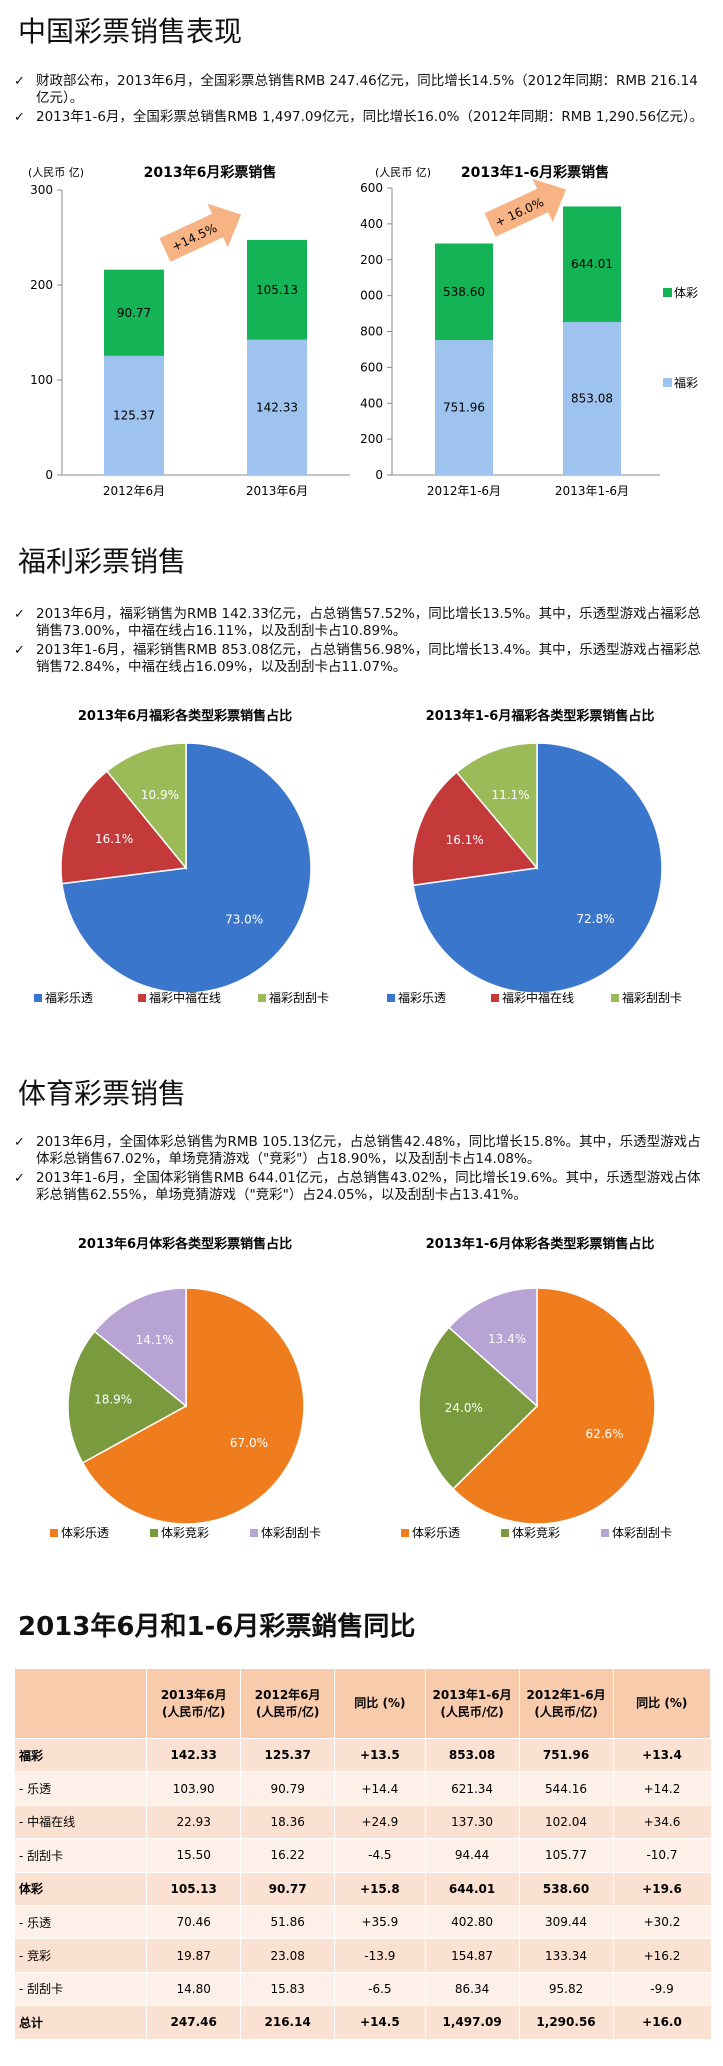 Image resolution: width=723 pixels, height=2066 pixels. I want to click on table-cell: +16.2, so click(661, 1955).